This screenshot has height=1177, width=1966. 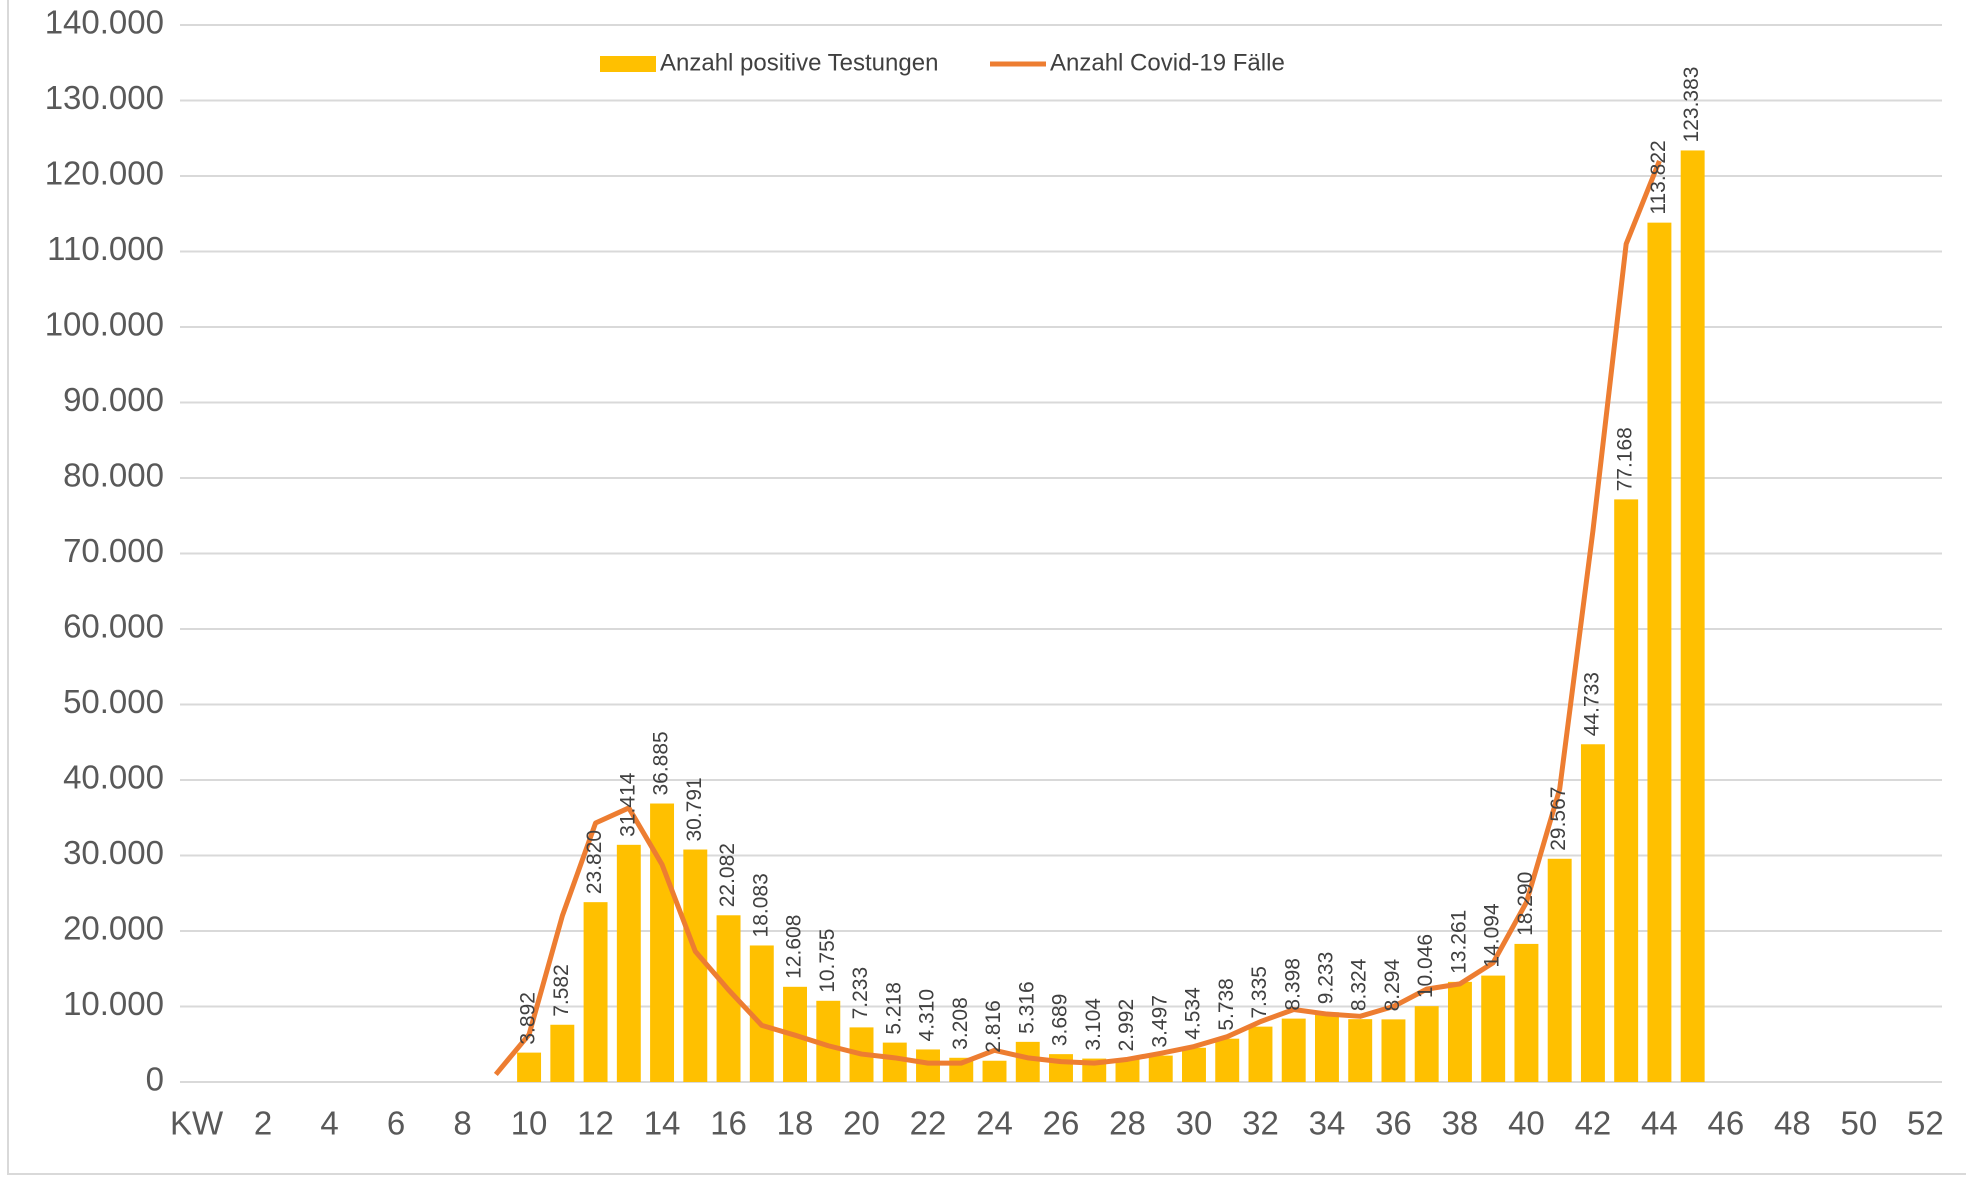 What do you see at coordinates (1393, 1123) in the screenshot?
I see `x-tick-label: 36` at bounding box center [1393, 1123].